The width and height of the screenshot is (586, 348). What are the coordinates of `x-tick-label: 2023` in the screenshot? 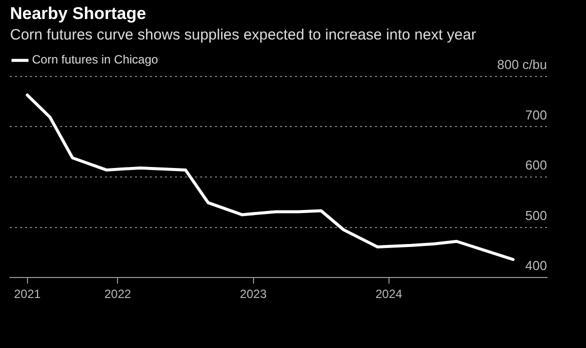 It's located at (253, 294).